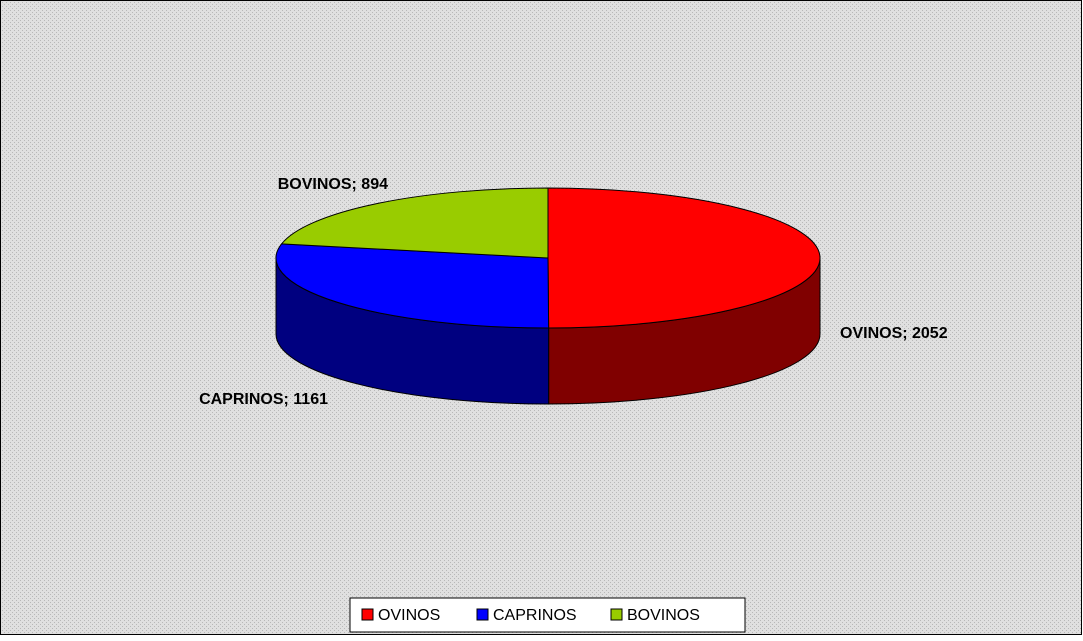  What do you see at coordinates (333, 184) in the screenshot?
I see `data-label: BOVINOS; 894` at bounding box center [333, 184].